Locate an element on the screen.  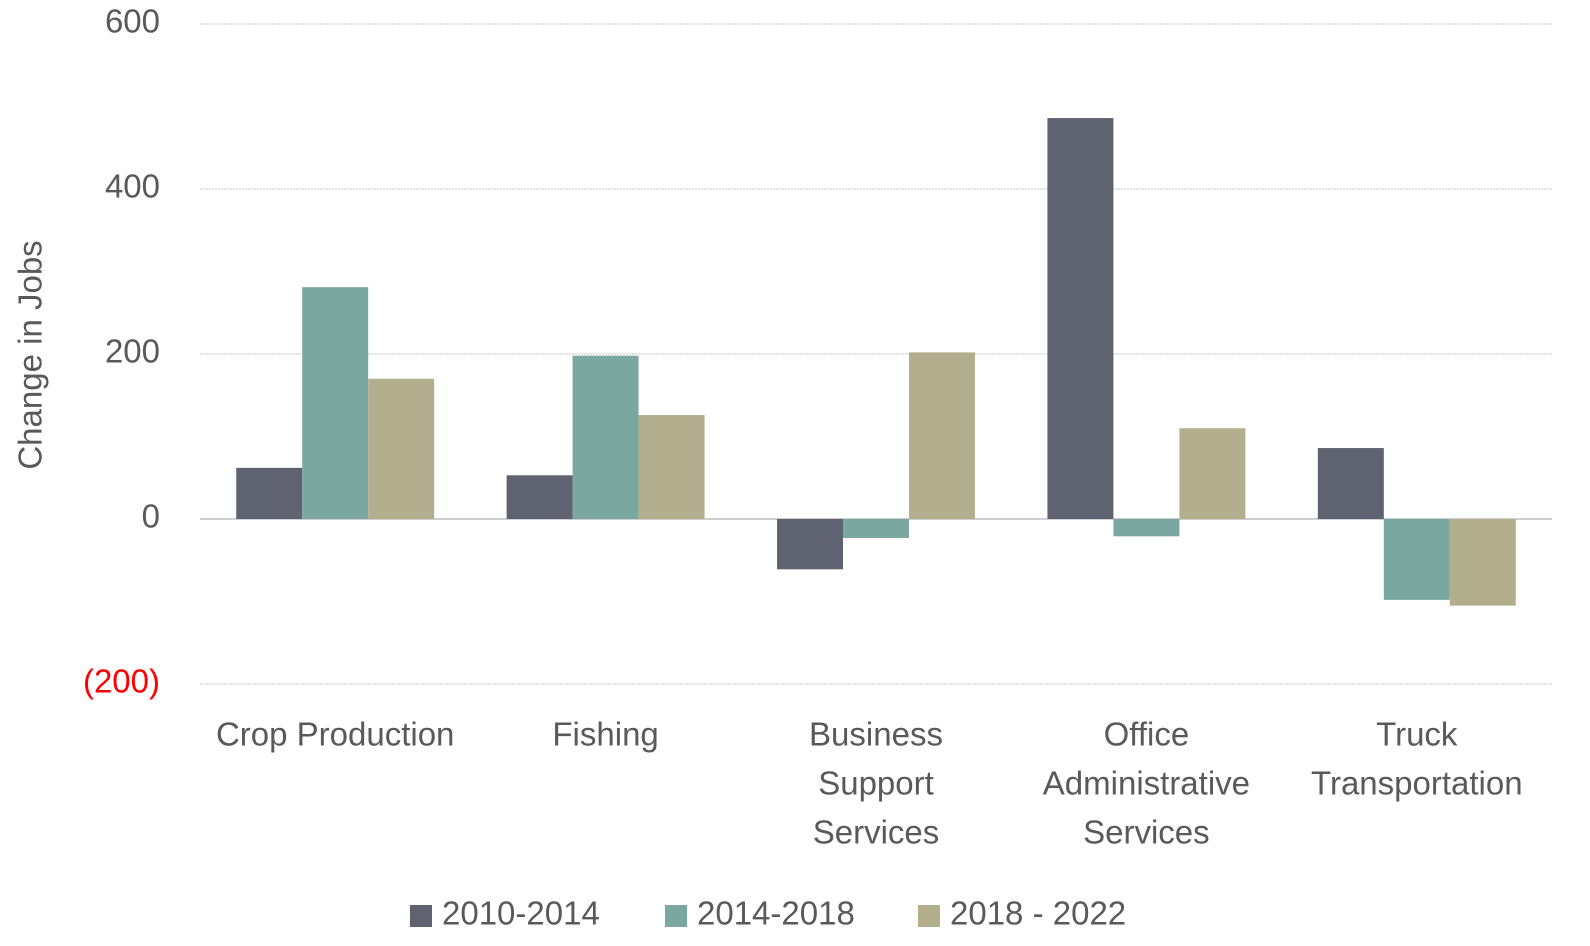
x-tick-label: Administrative is located at coordinates (1146, 783).